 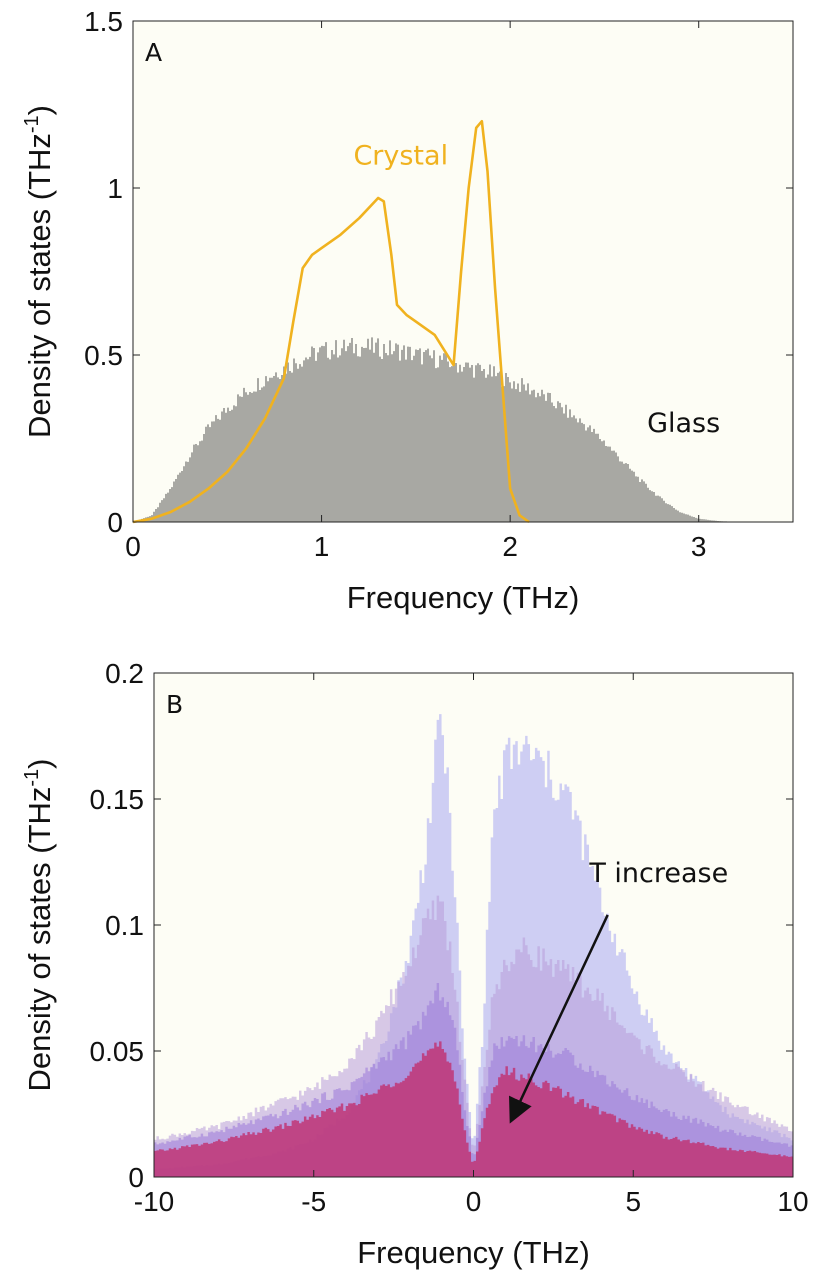 What do you see at coordinates (313, 1201) in the screenshot?
I see `x-tick-label: -5` at bounding box center [313, 1201].